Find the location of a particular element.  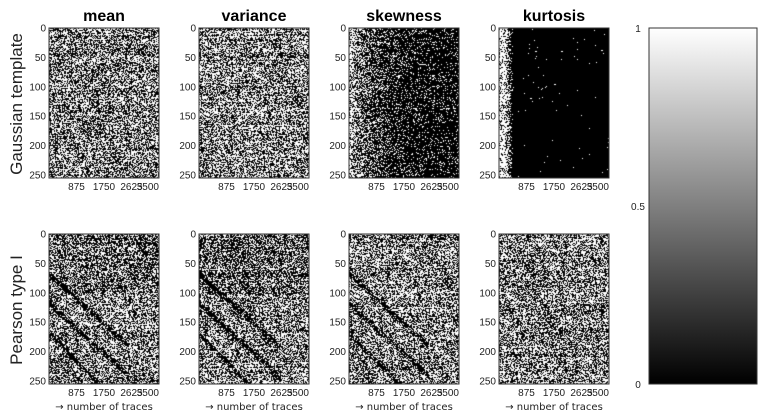

colorbar-tick-mid: 0.5 is located at coordinates (638, 207).